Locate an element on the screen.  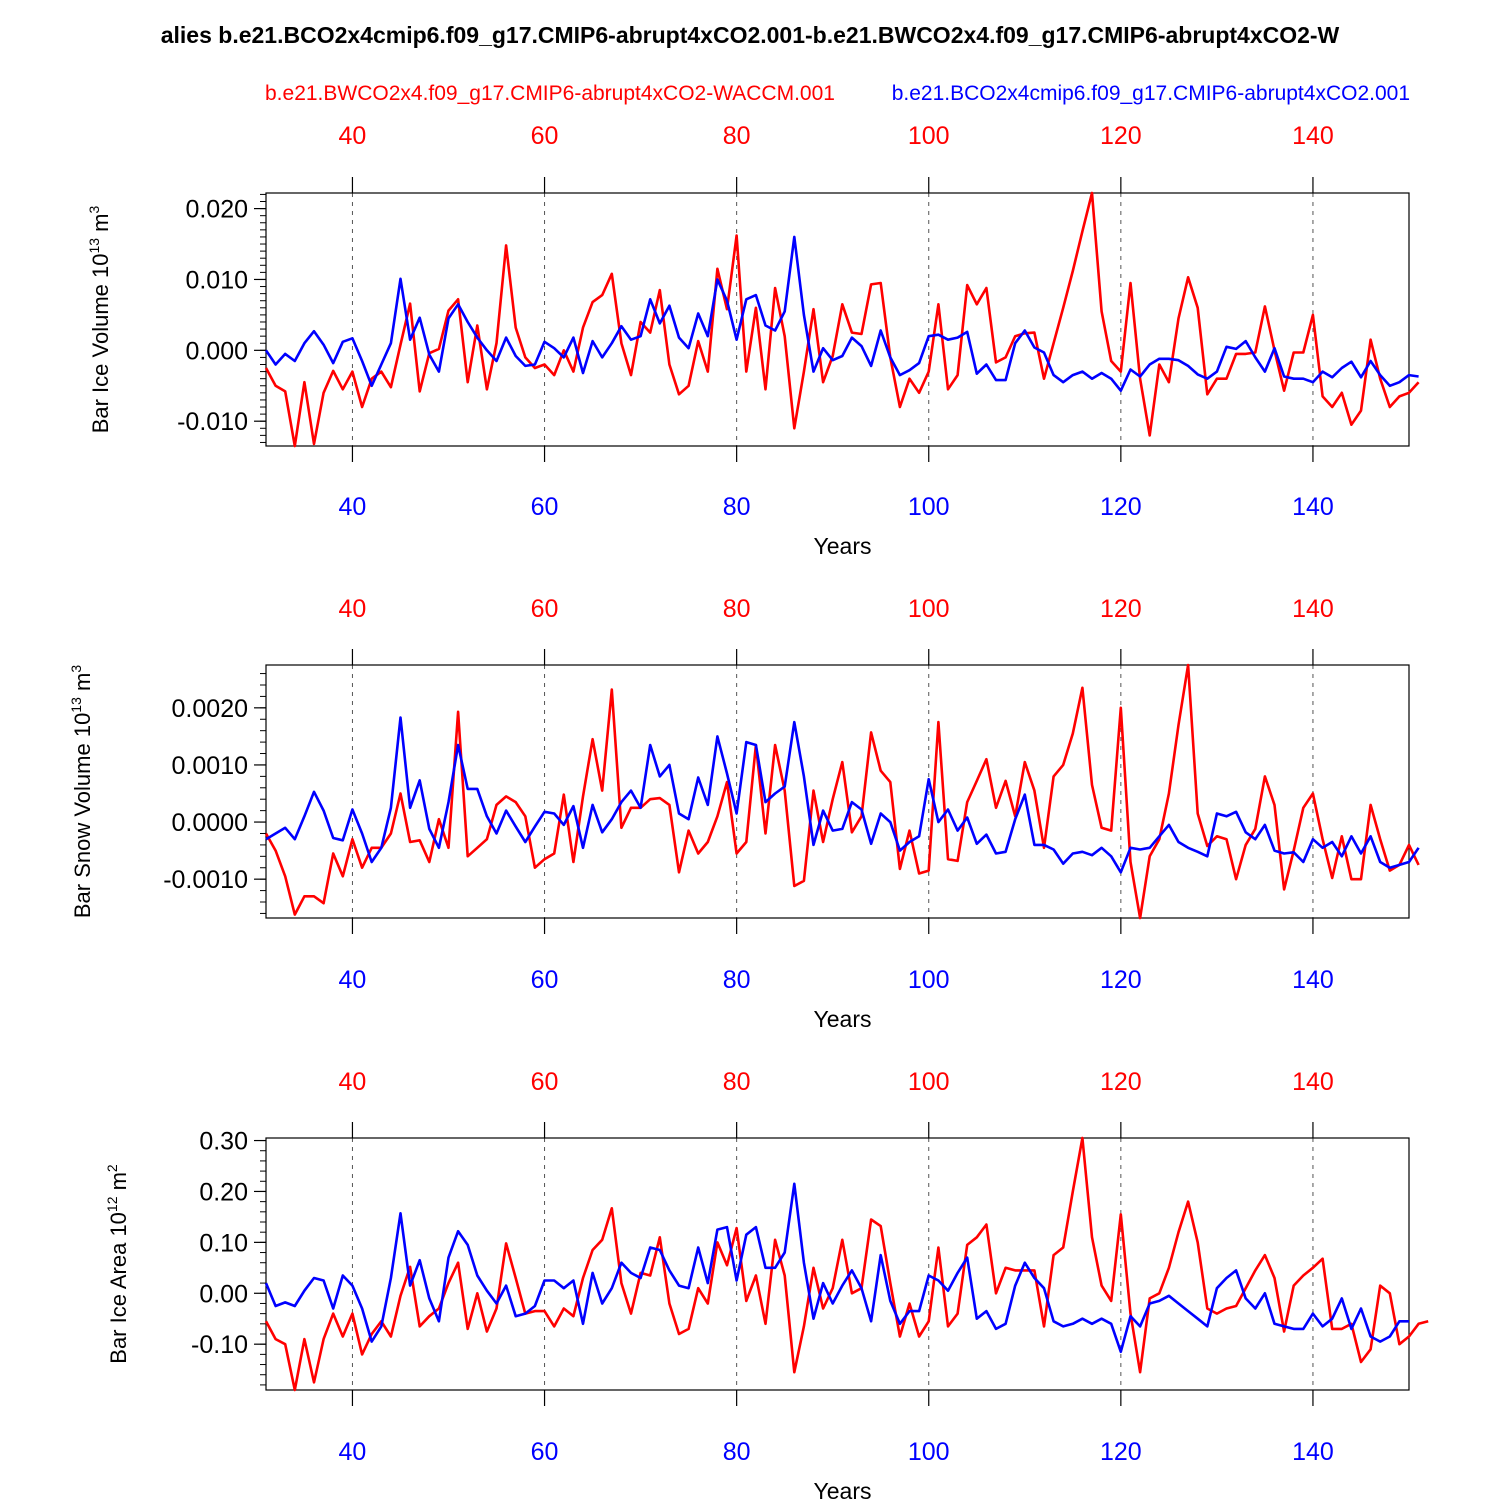
y-tick-label: 0.20 is located at coordinates (223, 1192).